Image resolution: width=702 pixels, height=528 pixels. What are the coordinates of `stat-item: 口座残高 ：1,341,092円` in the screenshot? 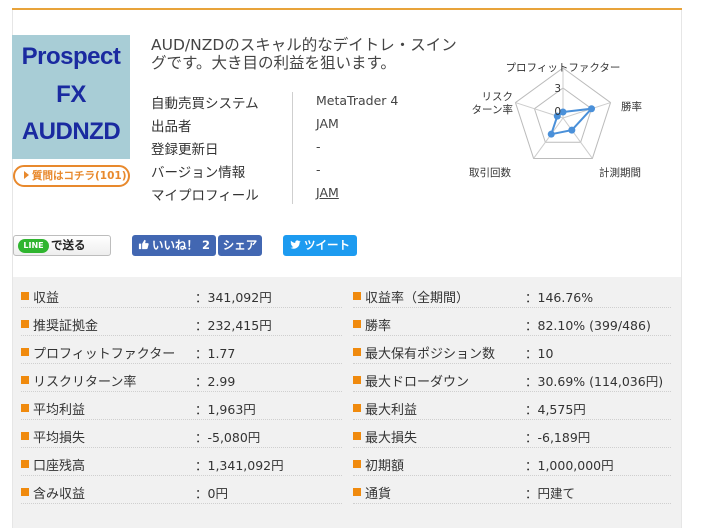 It's located at (181, 465).